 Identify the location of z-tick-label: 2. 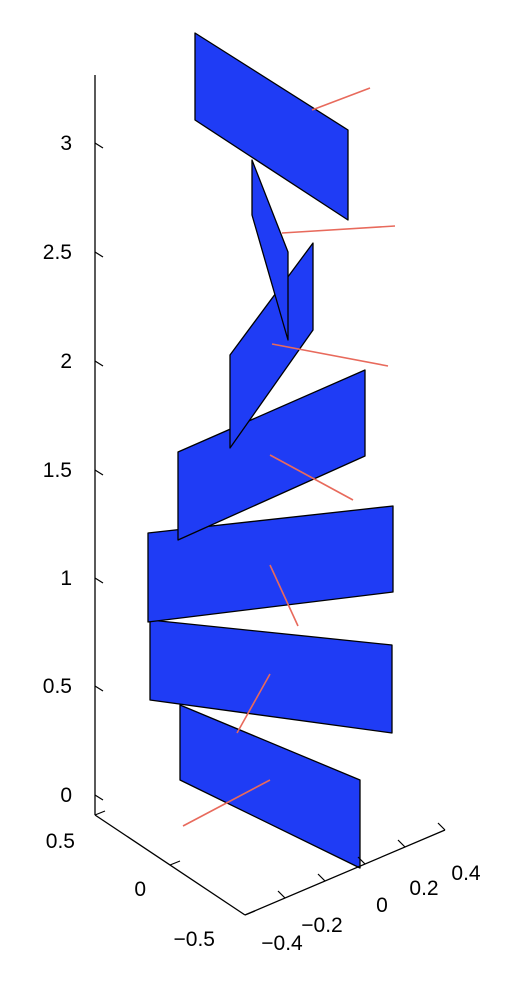
(66, 361).